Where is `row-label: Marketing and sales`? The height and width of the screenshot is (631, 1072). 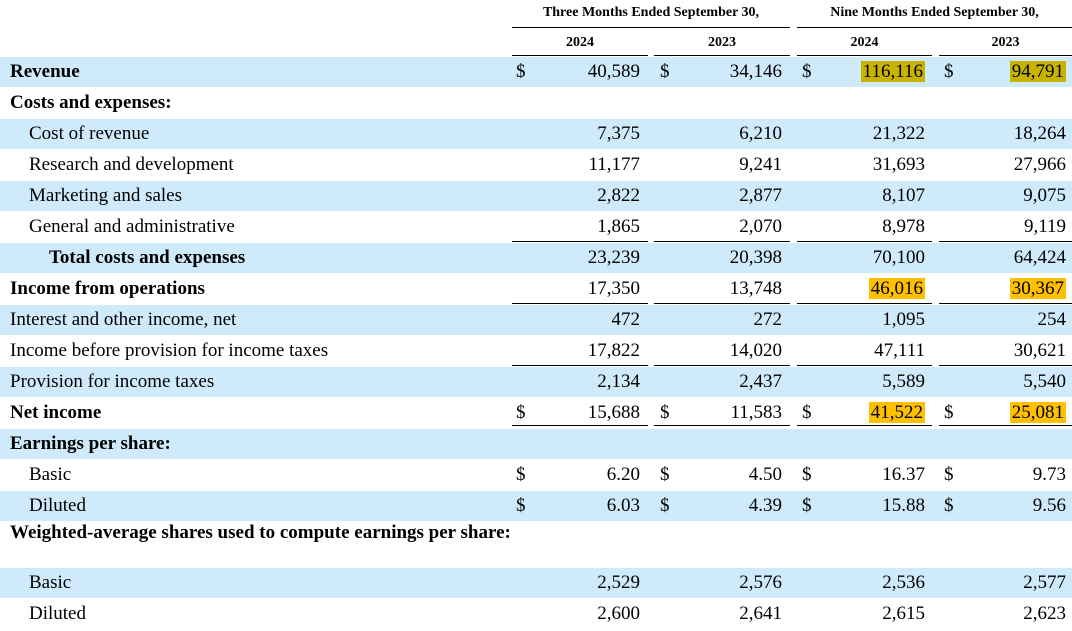 row-label: Marketing and sales is located at coordinates (106, 195).